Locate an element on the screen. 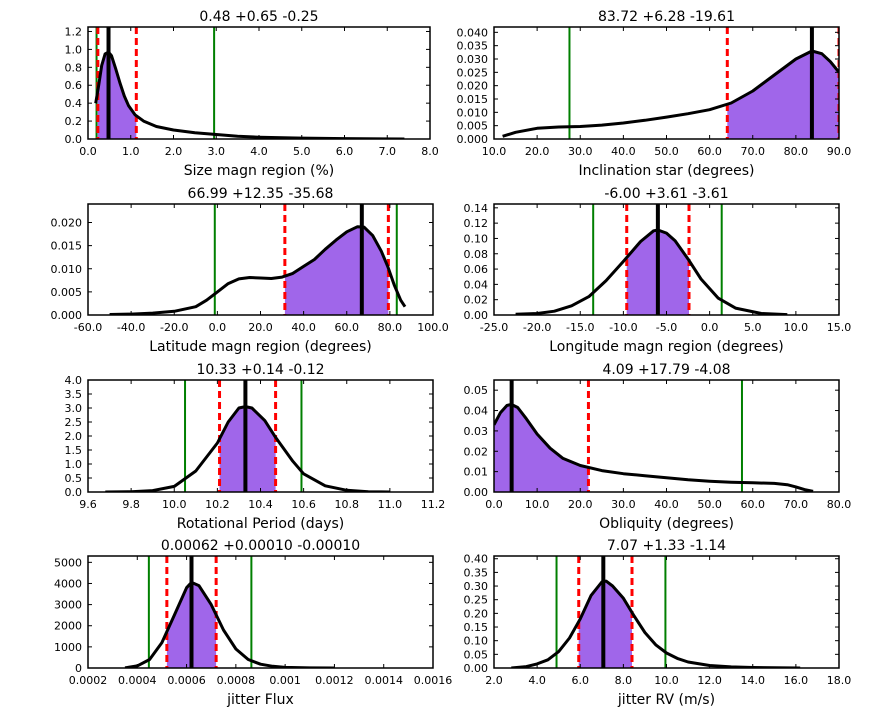  y-tick-label: 0.02 is located at coordinates (476, 451).